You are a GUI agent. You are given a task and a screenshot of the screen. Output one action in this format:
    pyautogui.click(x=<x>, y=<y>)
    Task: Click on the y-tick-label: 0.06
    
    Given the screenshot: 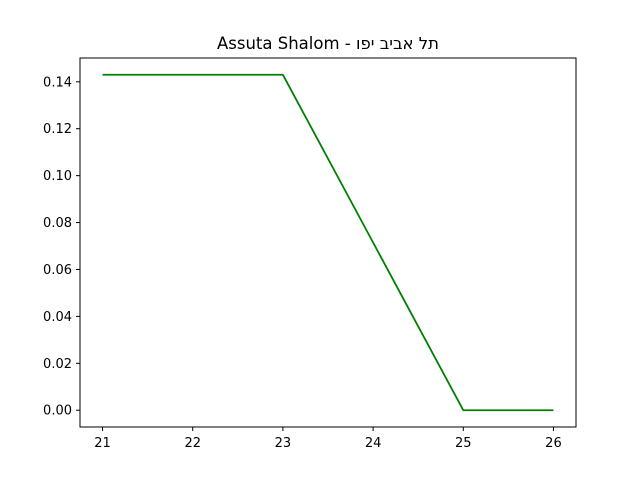 What is the action you would take?
    pyautogui.click(x=57, y=270)
    